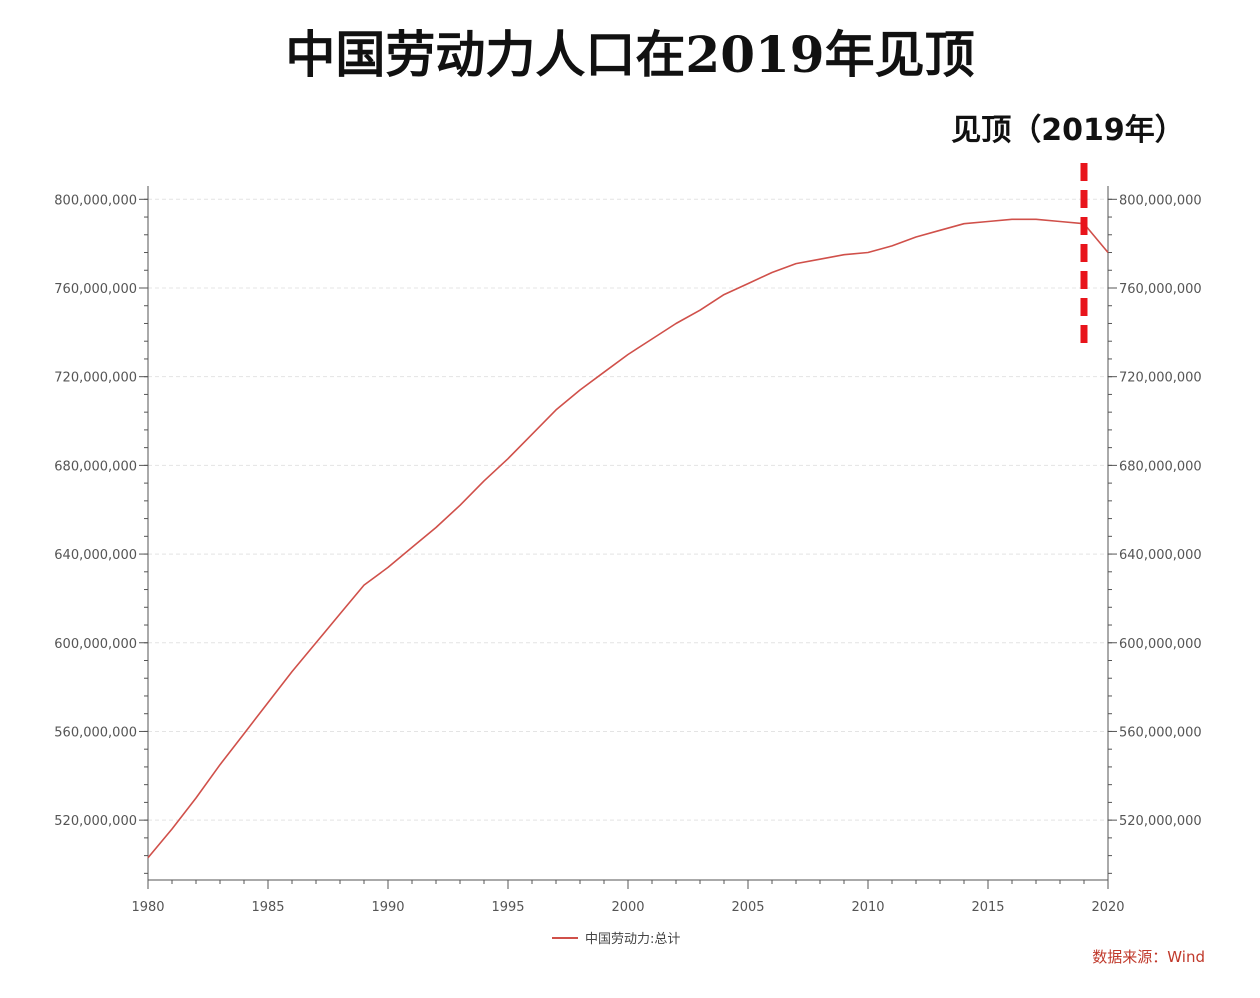 Image resolution: width=1260 pixels, height=998 pixels. I want to click on y-tick-label-left: 800,000,000, so click(95, 200).